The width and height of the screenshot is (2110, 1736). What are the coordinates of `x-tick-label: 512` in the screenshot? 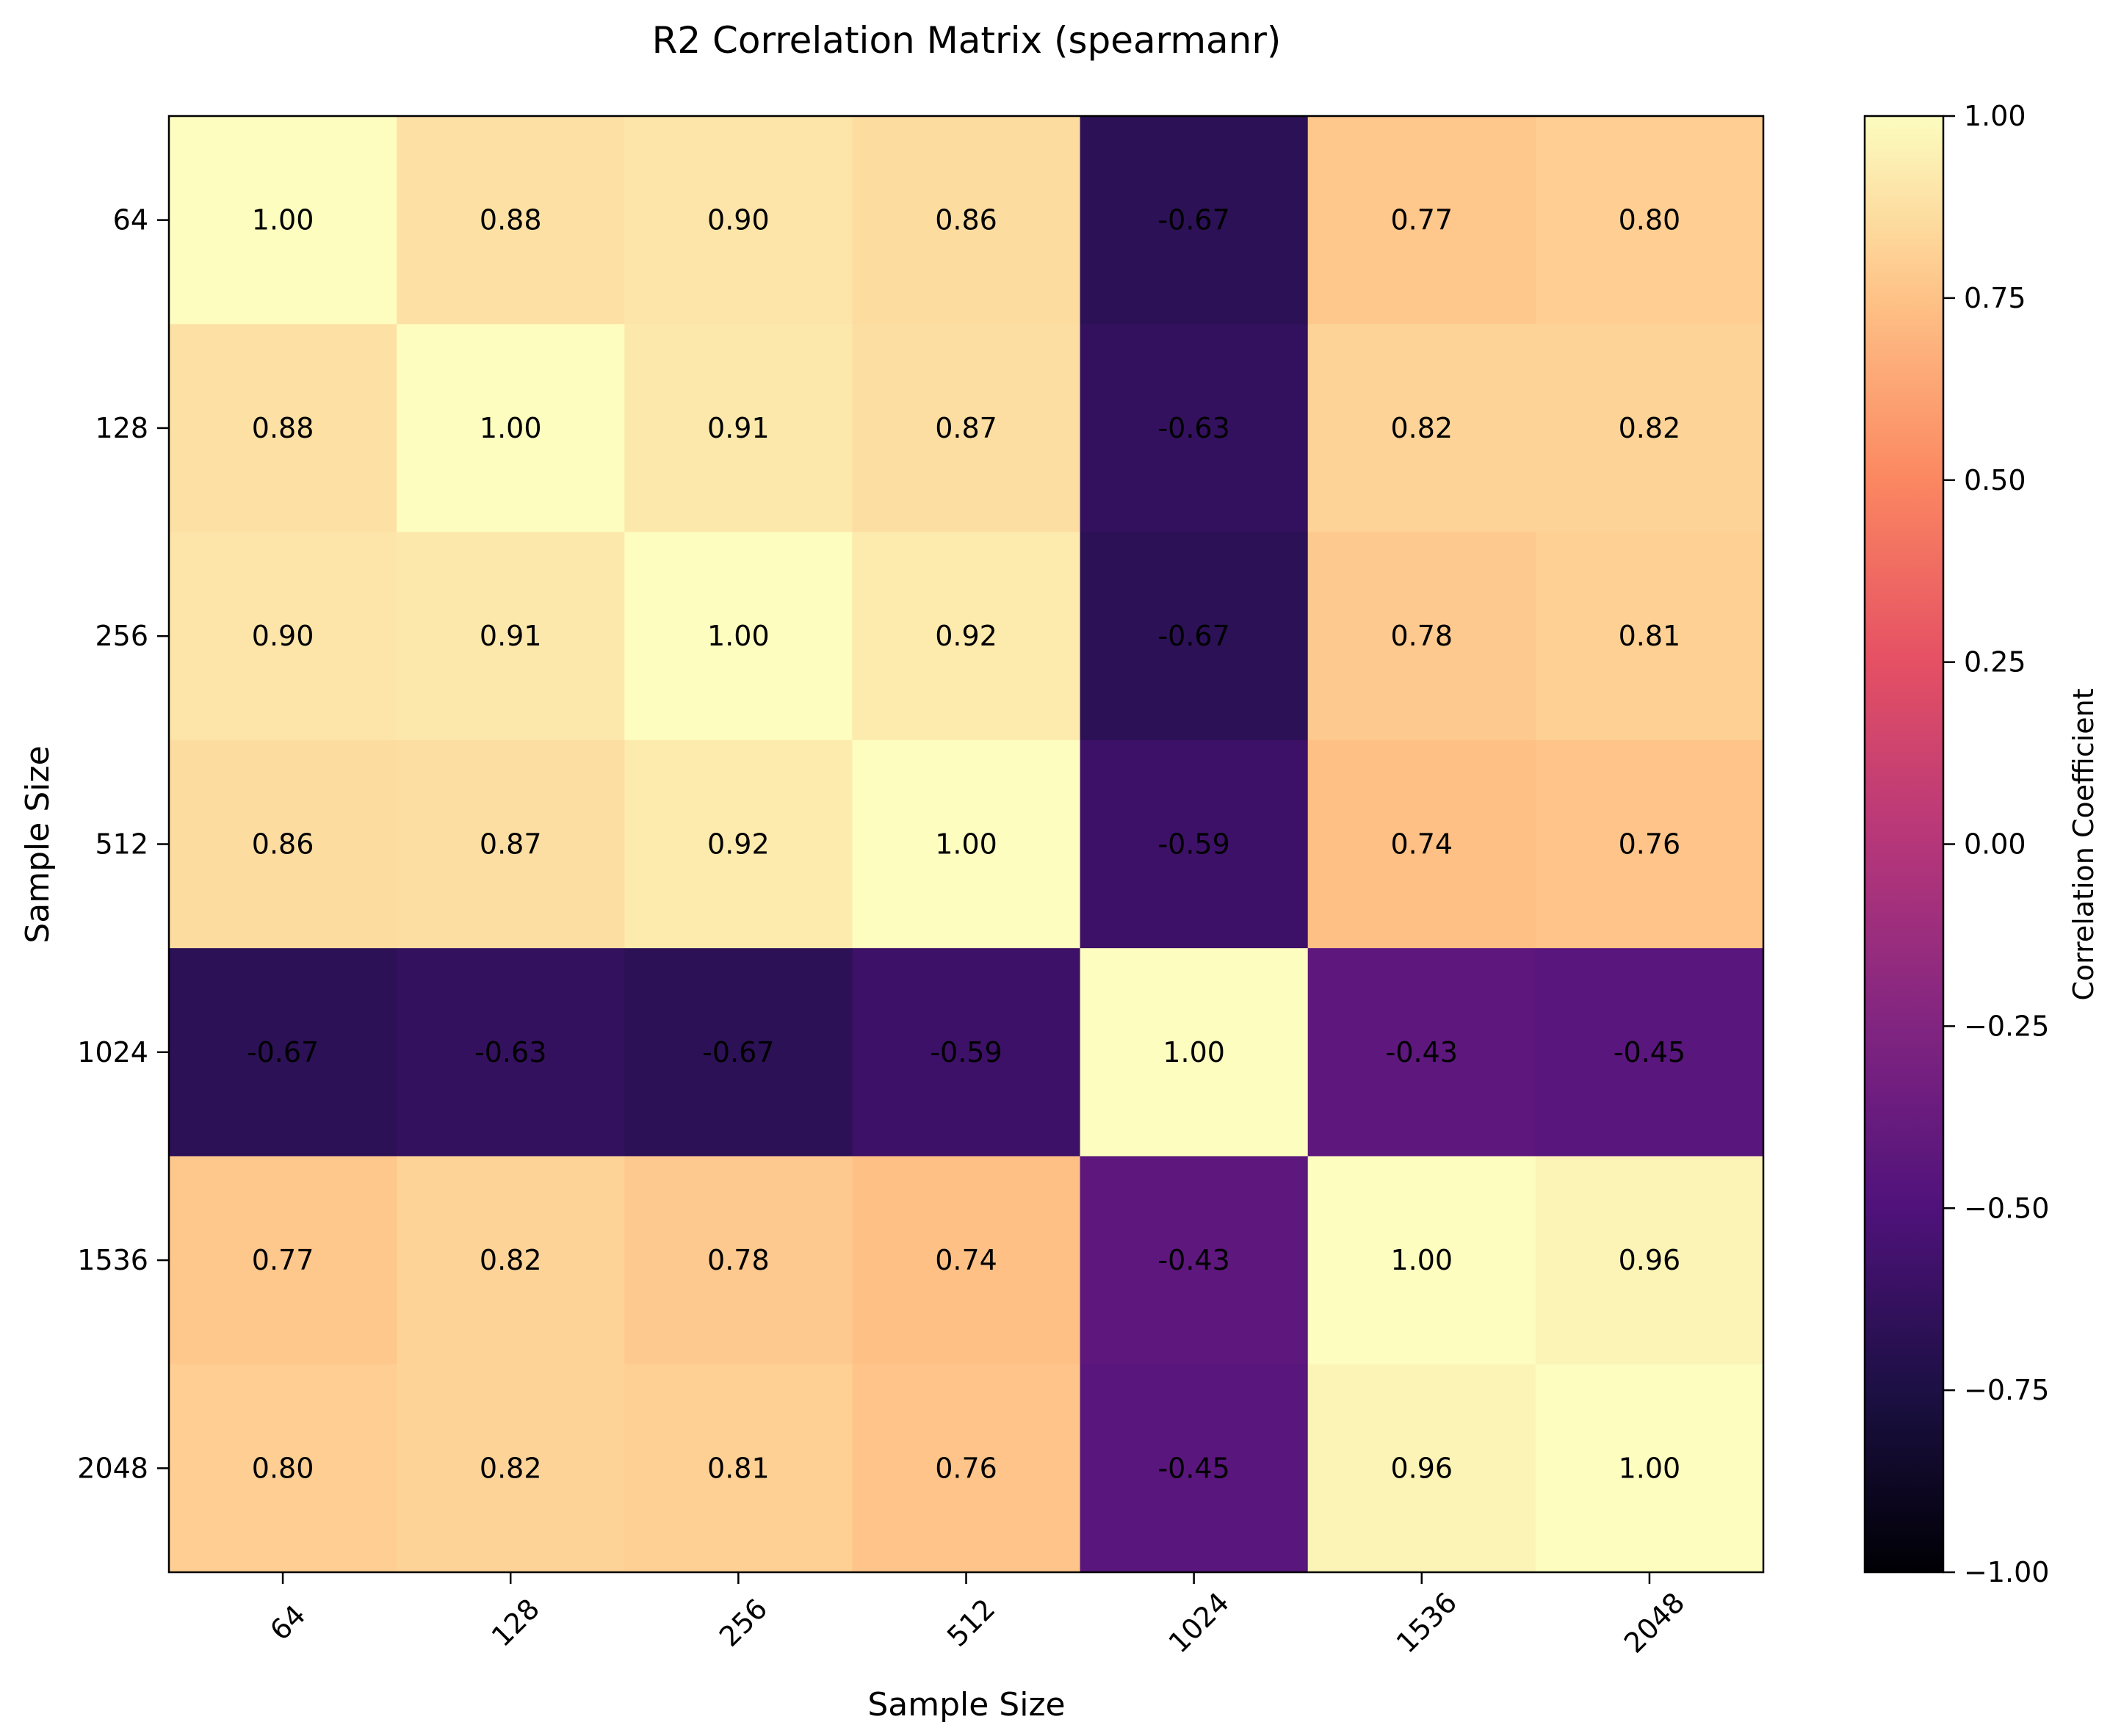 It's located at (971, 1623).